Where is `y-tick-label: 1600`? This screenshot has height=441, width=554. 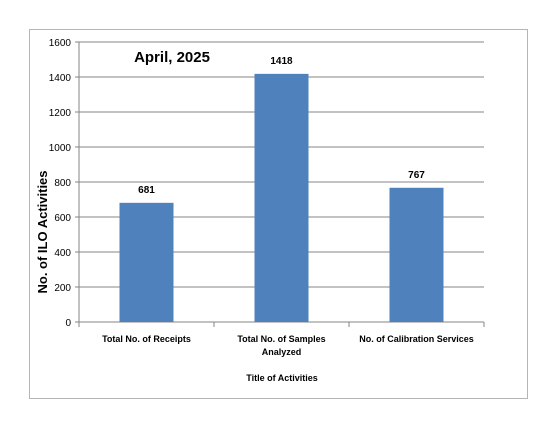
y-tick-label: 1600 is located at coordinates (60, 43).